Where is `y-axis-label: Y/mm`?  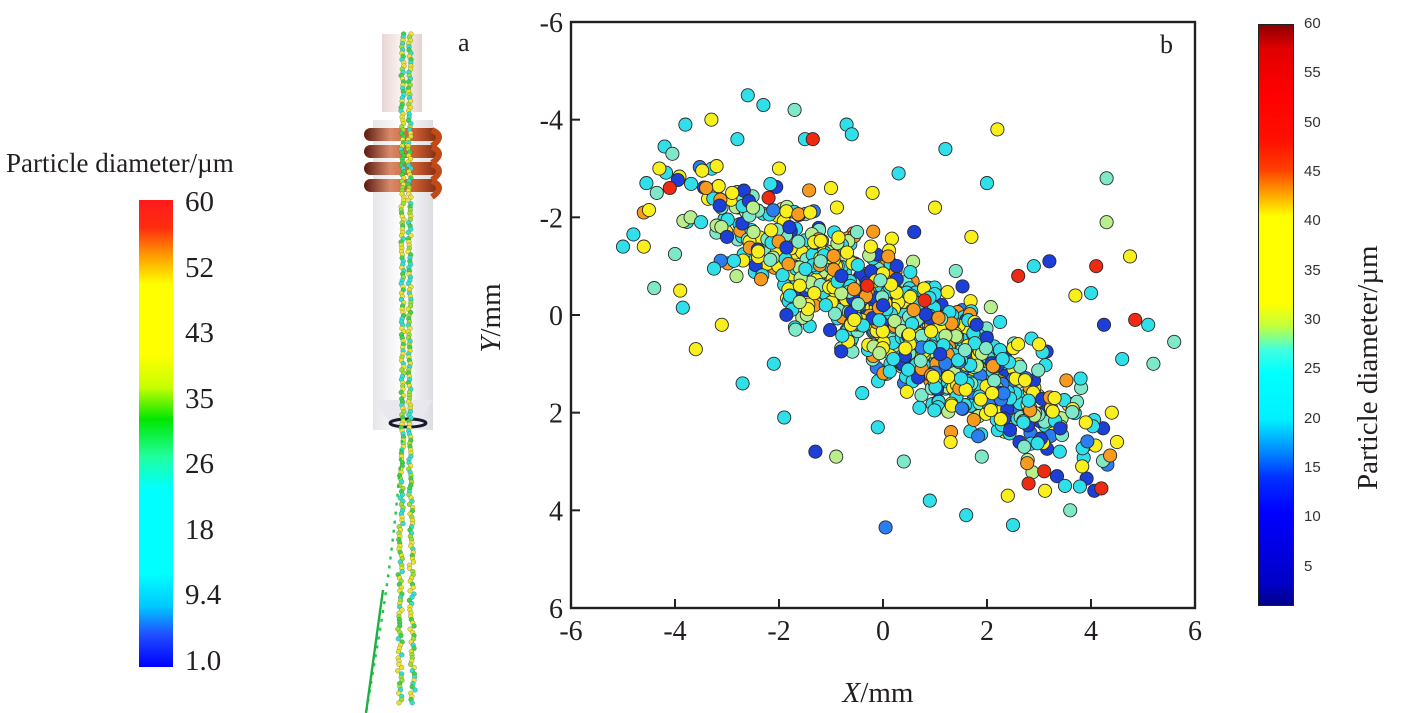
y-axis-label: Y/mm is located at coordinates (491, 318).